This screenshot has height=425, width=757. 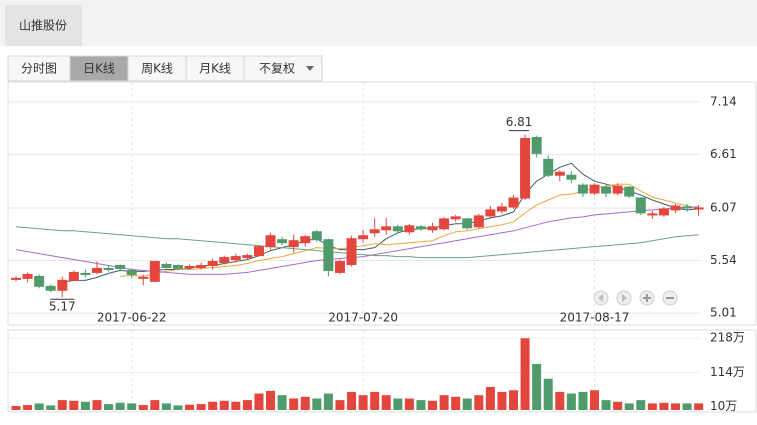 I want to click on y-tick-label: 7.14, so click(x=723, y=101).